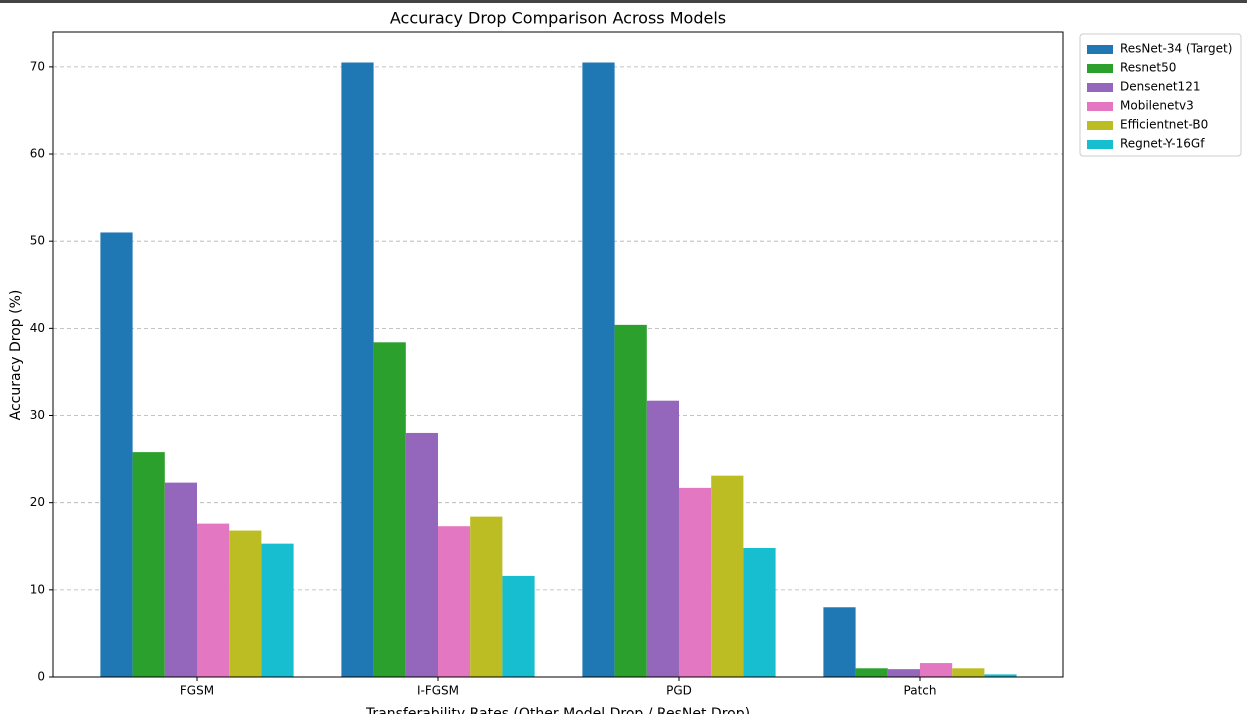 Image resolution: width=1247 pixels, height=714 pixels. What do you see at coordinates (438, 691) in the screenshot?
I see `x-tick-label: I-FGSM` at bounding box center [438, 691].